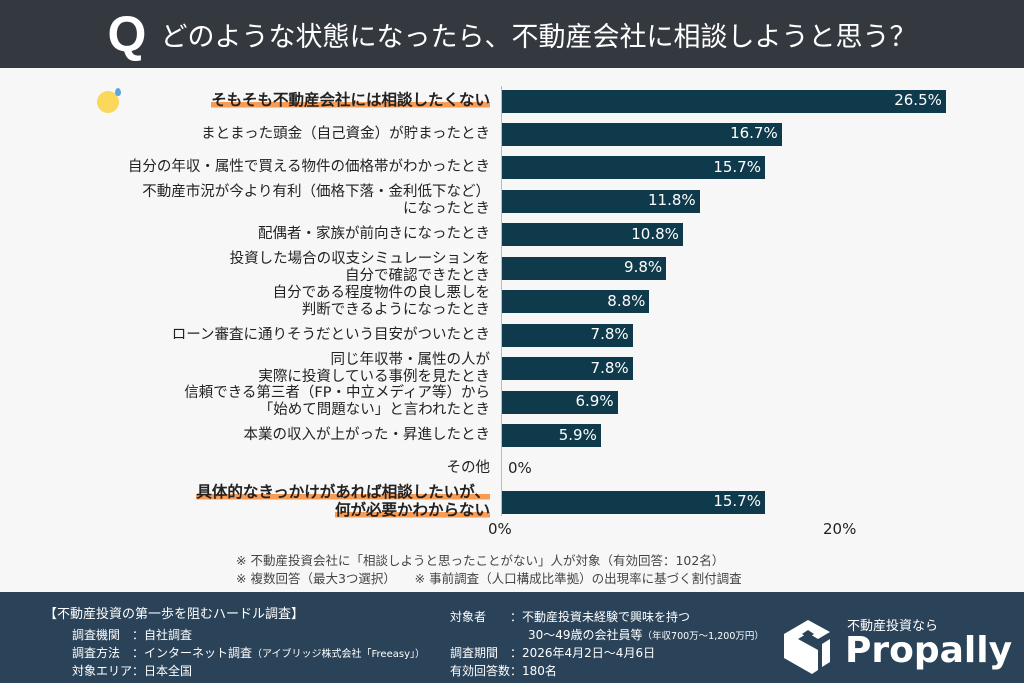 The width and height of the screenshot is (1024, 683). I want to click on value-label: 6.9%, so click(594, 401).